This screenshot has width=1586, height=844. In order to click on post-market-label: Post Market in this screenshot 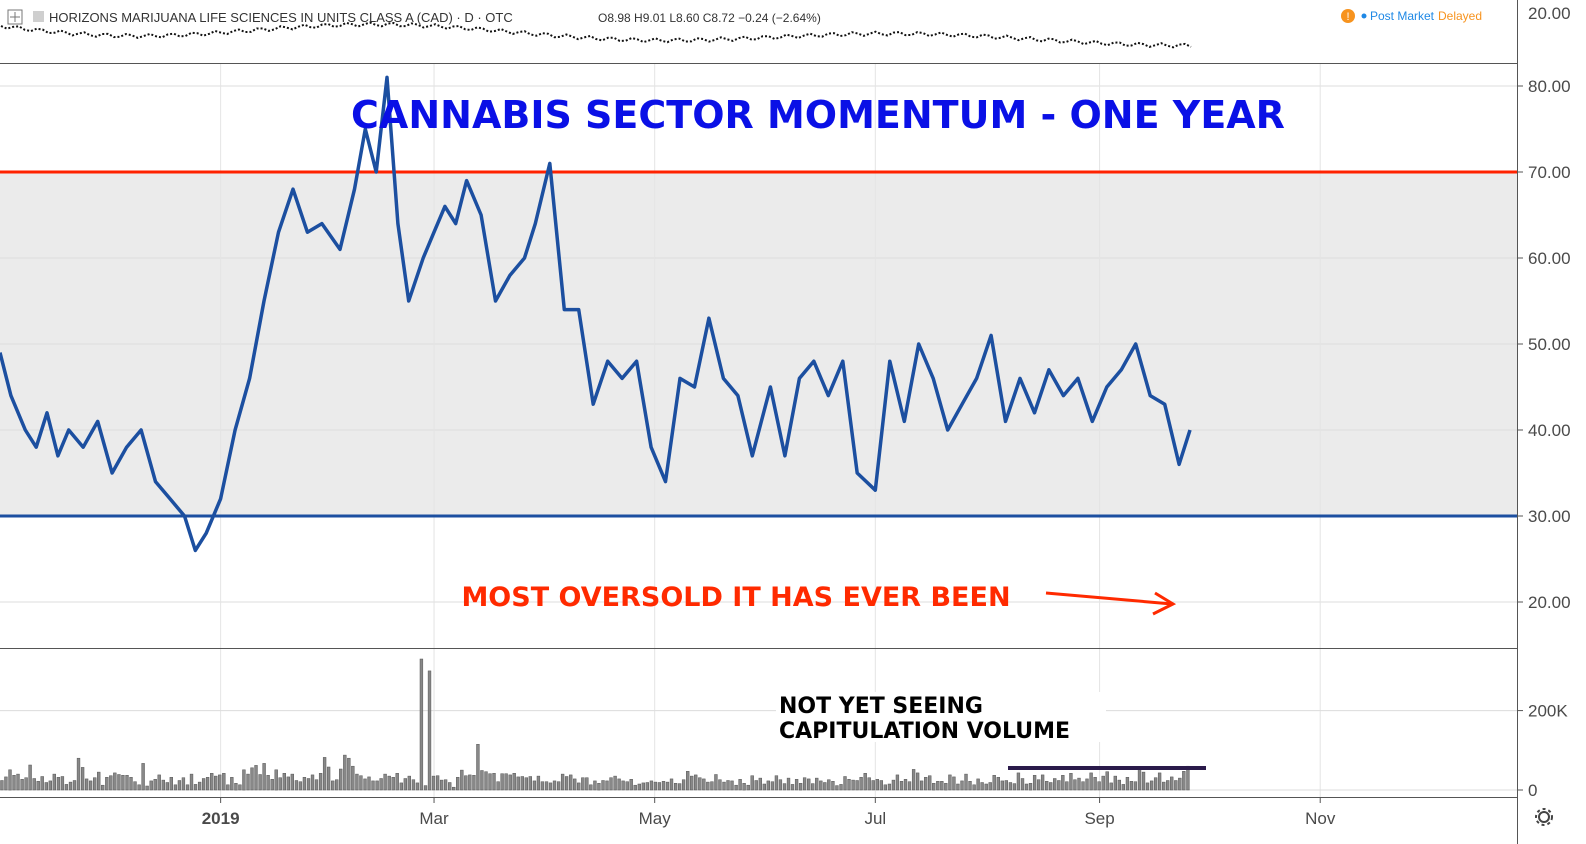, I will do `click(1402, 16)`.